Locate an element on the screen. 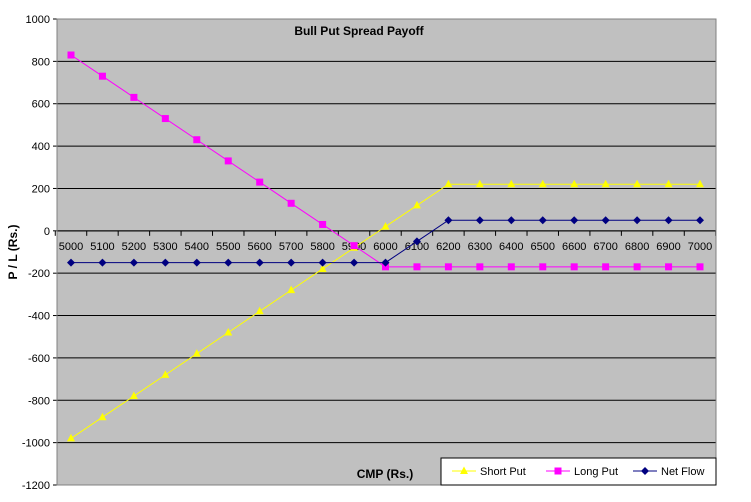 This screenshot has width=751, height=502. x-tick-label: 5700 is located at coordinates (291, 247).